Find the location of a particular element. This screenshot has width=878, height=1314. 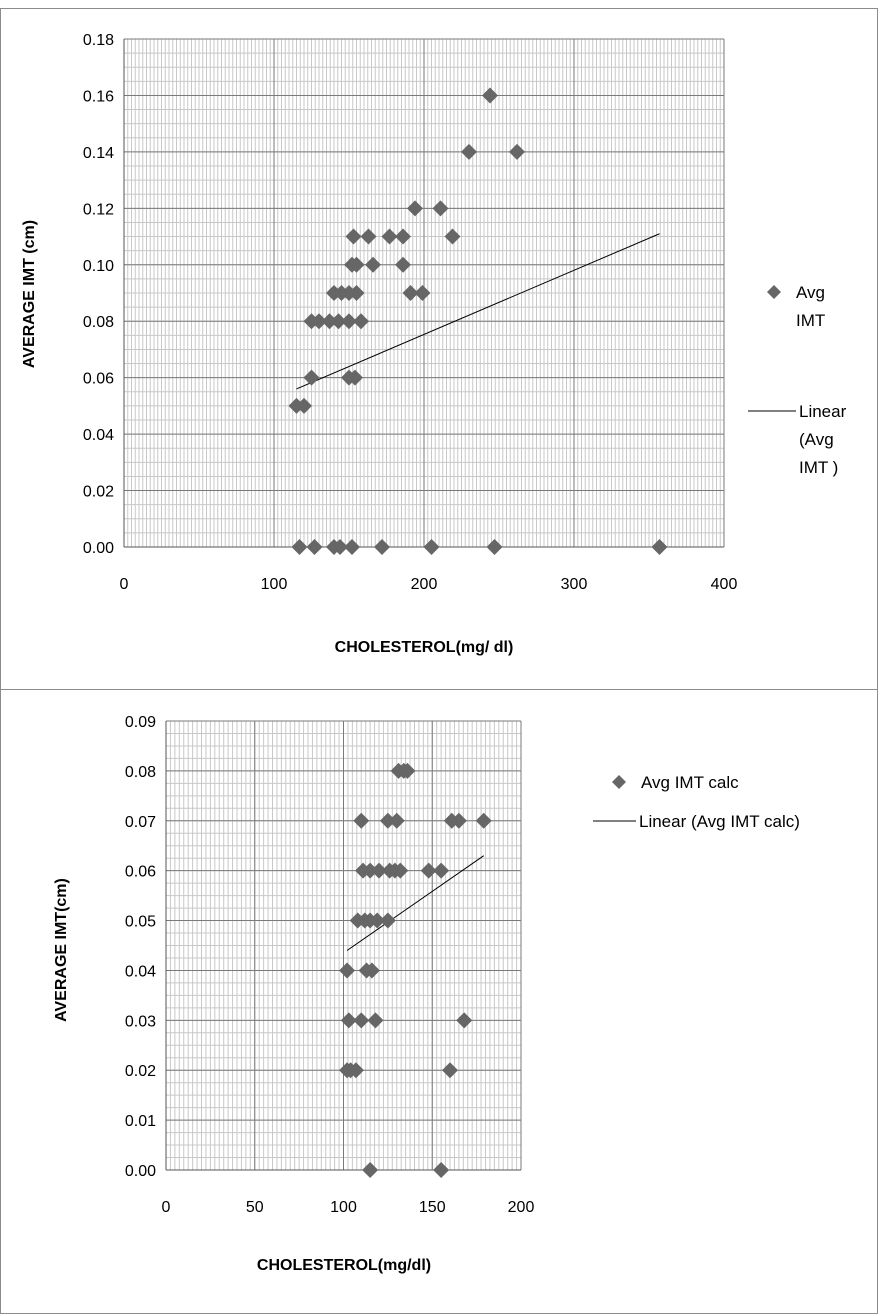

y-tick-label: 0.14 is located at coordinates (98, 153).